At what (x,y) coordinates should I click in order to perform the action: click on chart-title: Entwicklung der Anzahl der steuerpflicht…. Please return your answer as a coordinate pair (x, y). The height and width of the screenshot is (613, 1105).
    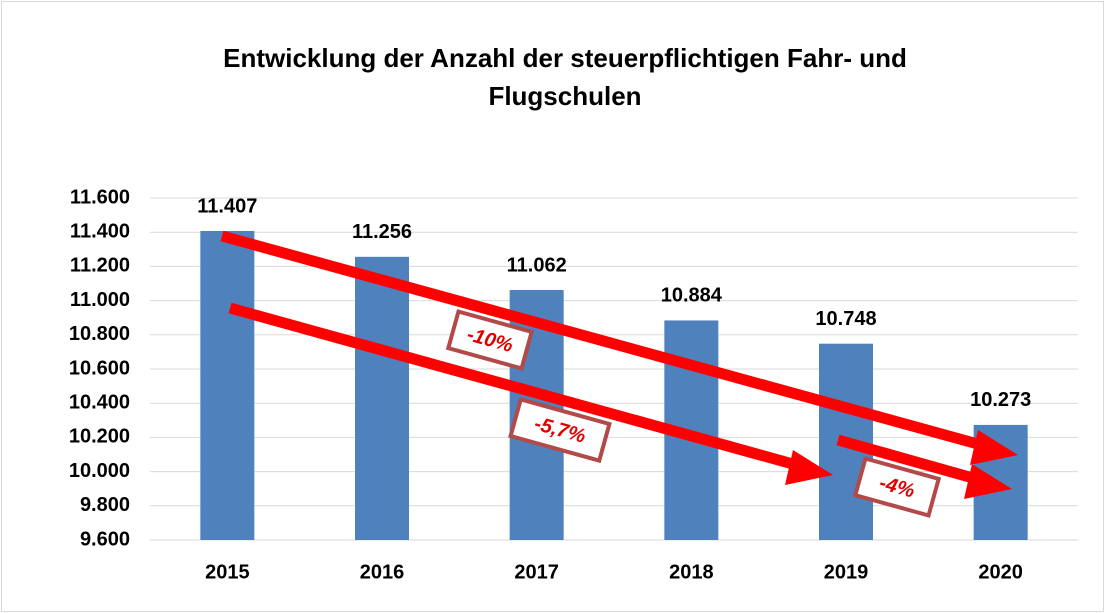
    Looking at the image, I should click on (565, 58).